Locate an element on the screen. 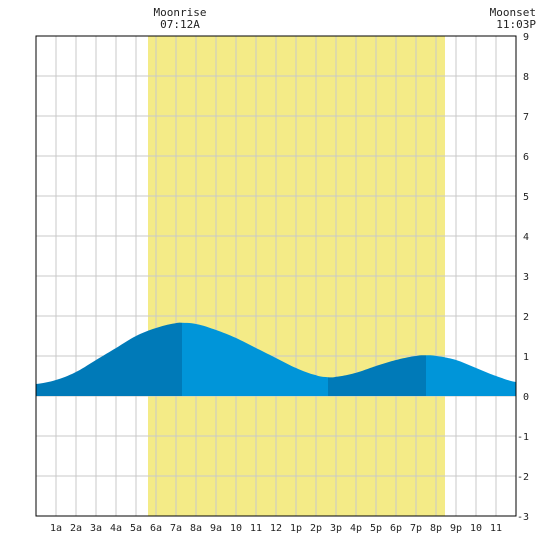 Image resolution: width=550 pixels, height=550 pixels. moon-event-label: Moonset is located at coordinates (513, 12).